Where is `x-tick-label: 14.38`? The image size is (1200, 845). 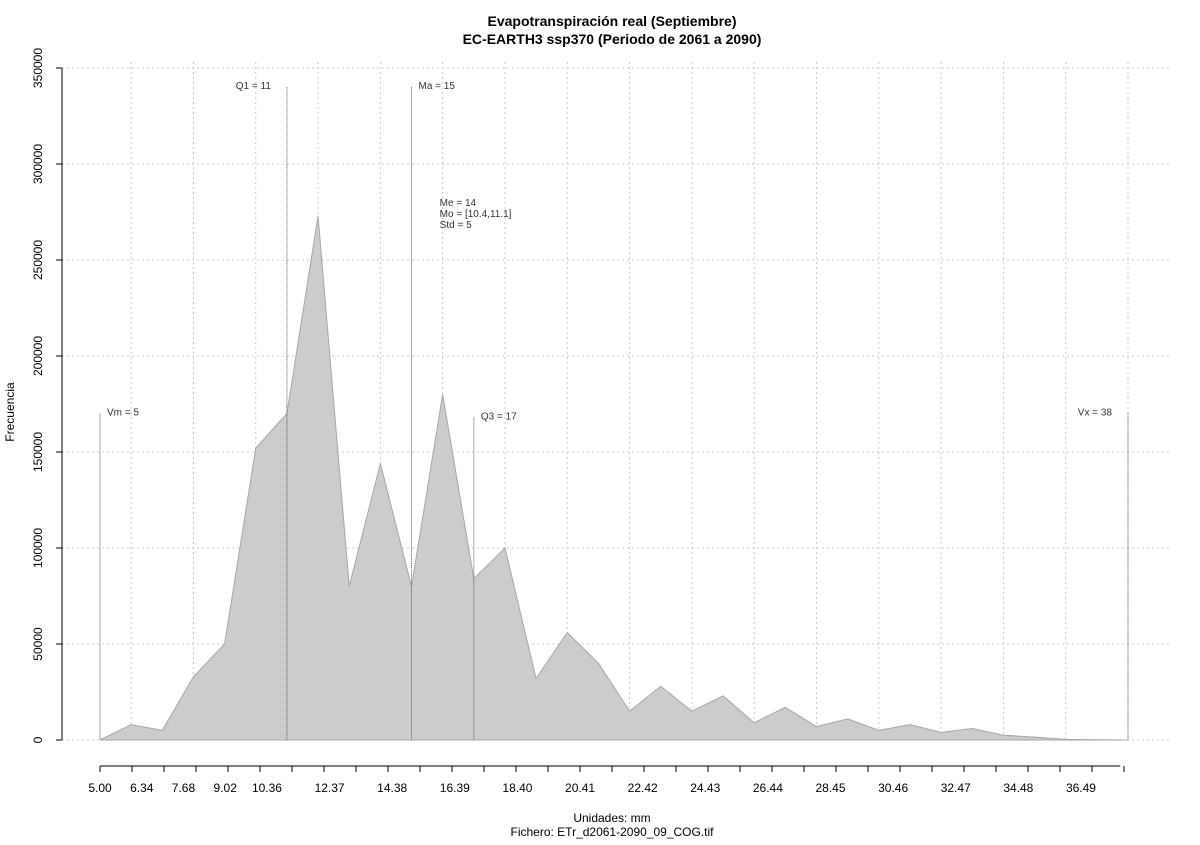 x-tick-label: 14.38 is located at coordinates (392, 788).